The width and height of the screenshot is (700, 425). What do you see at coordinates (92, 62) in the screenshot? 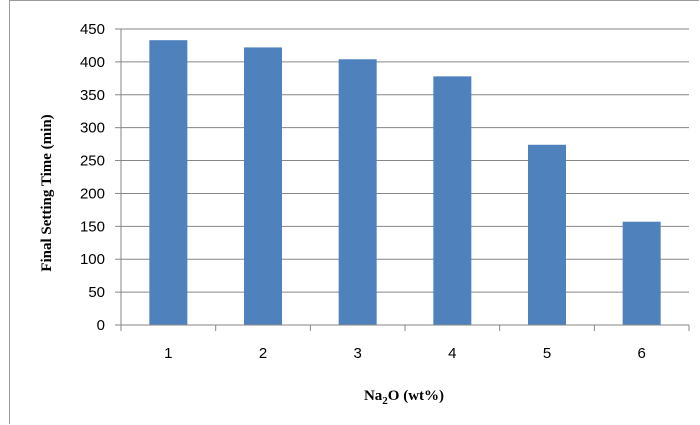
I see `y-tick-label: 400` at bounding box center [92, 62].